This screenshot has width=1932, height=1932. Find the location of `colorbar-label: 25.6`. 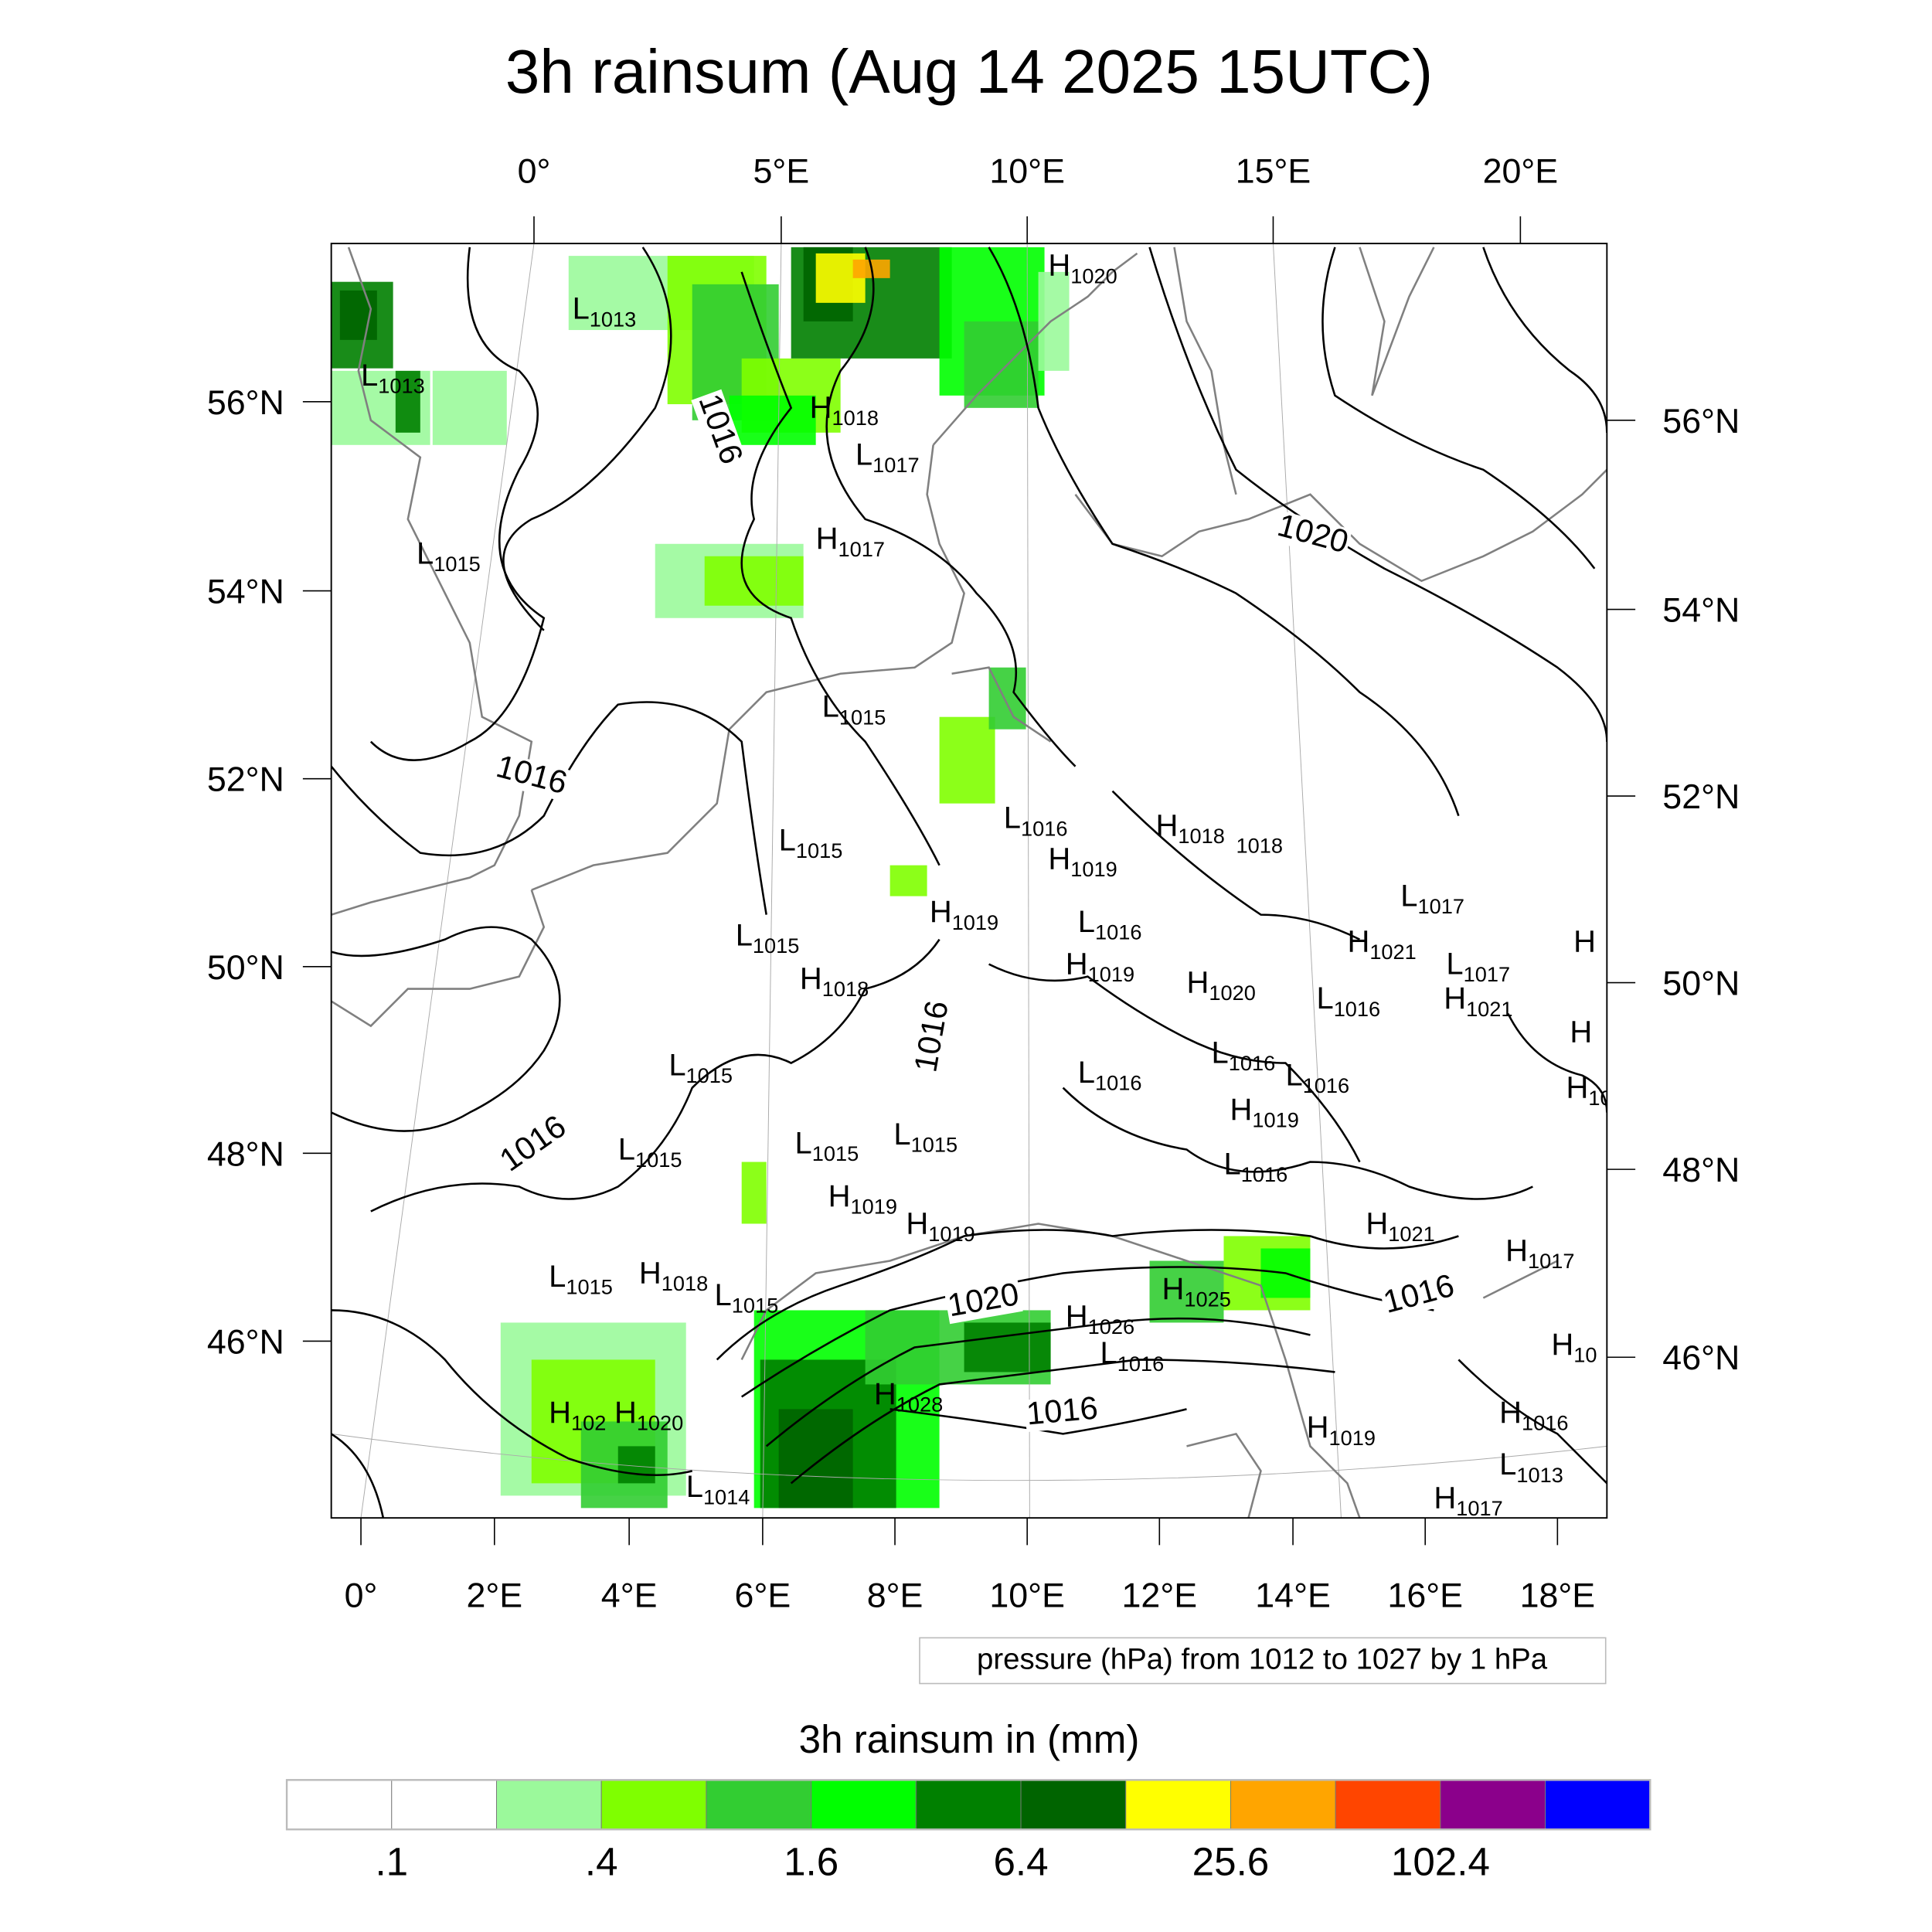

colorbar-label: 25.6 is located at coordinates (1231, 1861).